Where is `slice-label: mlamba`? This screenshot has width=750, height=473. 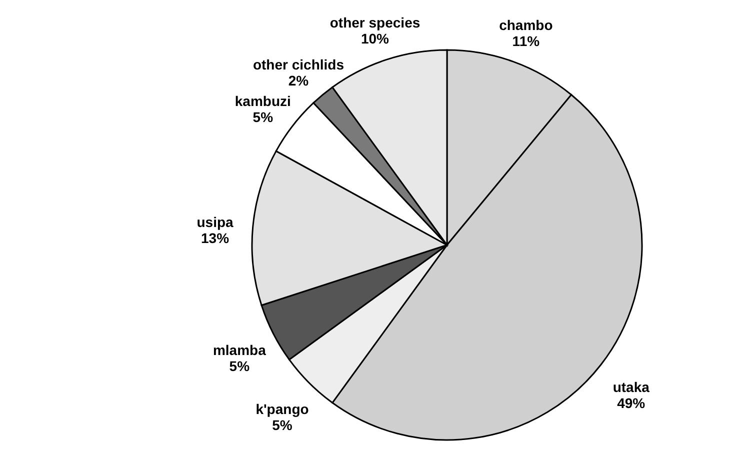 slice-label: mlamba is located at coordinates (239, 350).